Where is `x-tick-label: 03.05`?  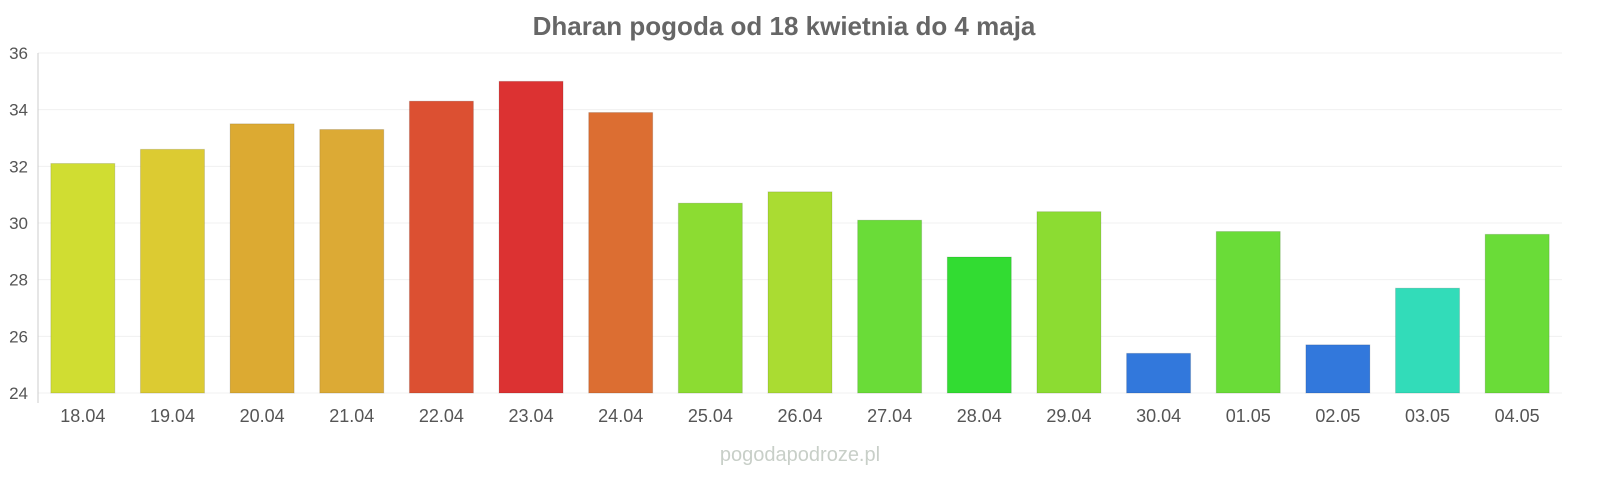 x-tick-label: 03.05 is located at coordinates (1427, 416).